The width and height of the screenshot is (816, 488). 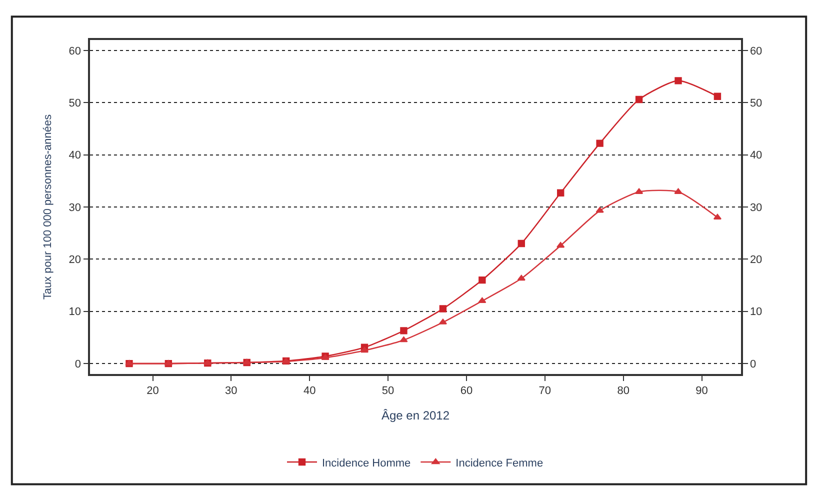 What do you see at coordinates (500, 463) in the screenshot?
I see `legend-label: Incidence Femme` at bounding box center [500, 463].